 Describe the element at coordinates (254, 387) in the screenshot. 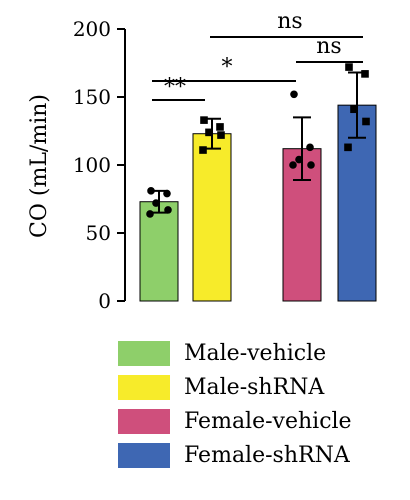

I see `legend-label: Male-shRNA` at that location.